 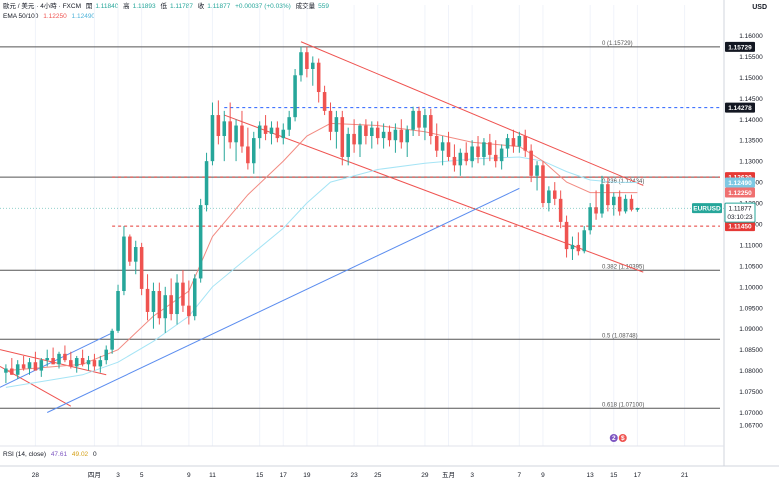 What do you see at coordinates (107, 6) in the screenshot?
I see `open-value: 1.11840` at bounding box center [107, 6].